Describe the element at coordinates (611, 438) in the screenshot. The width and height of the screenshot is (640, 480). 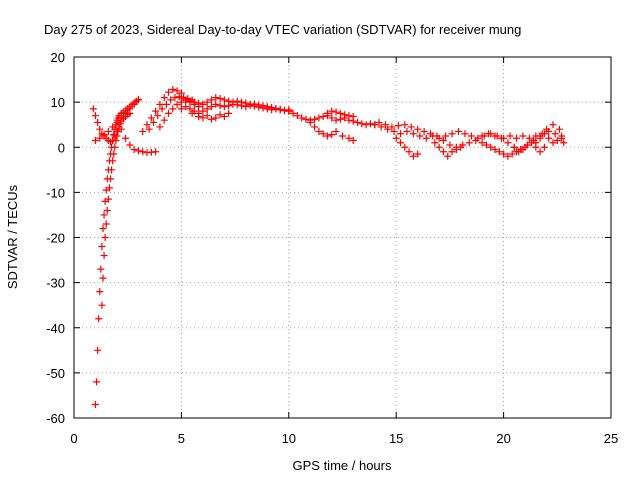
I see `x-tick-label: 25` at that location.